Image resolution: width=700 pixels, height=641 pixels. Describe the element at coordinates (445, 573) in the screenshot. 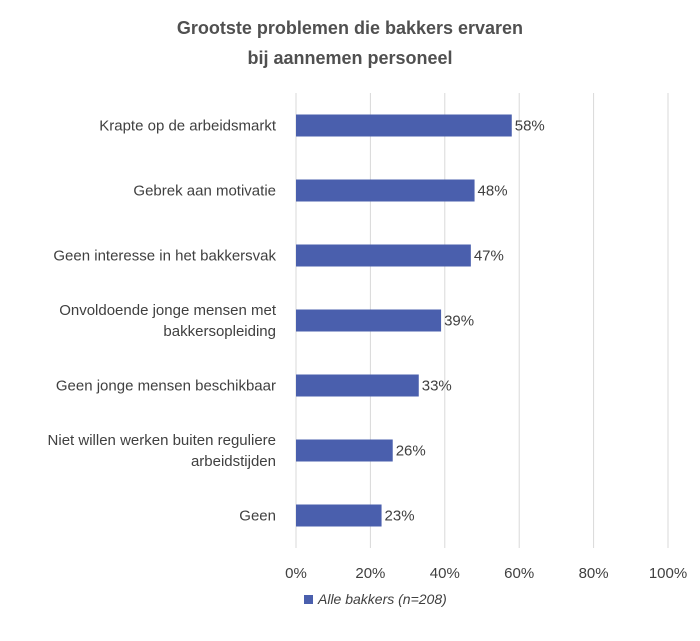

I see `x-tick-label-40: 40%` at that location.